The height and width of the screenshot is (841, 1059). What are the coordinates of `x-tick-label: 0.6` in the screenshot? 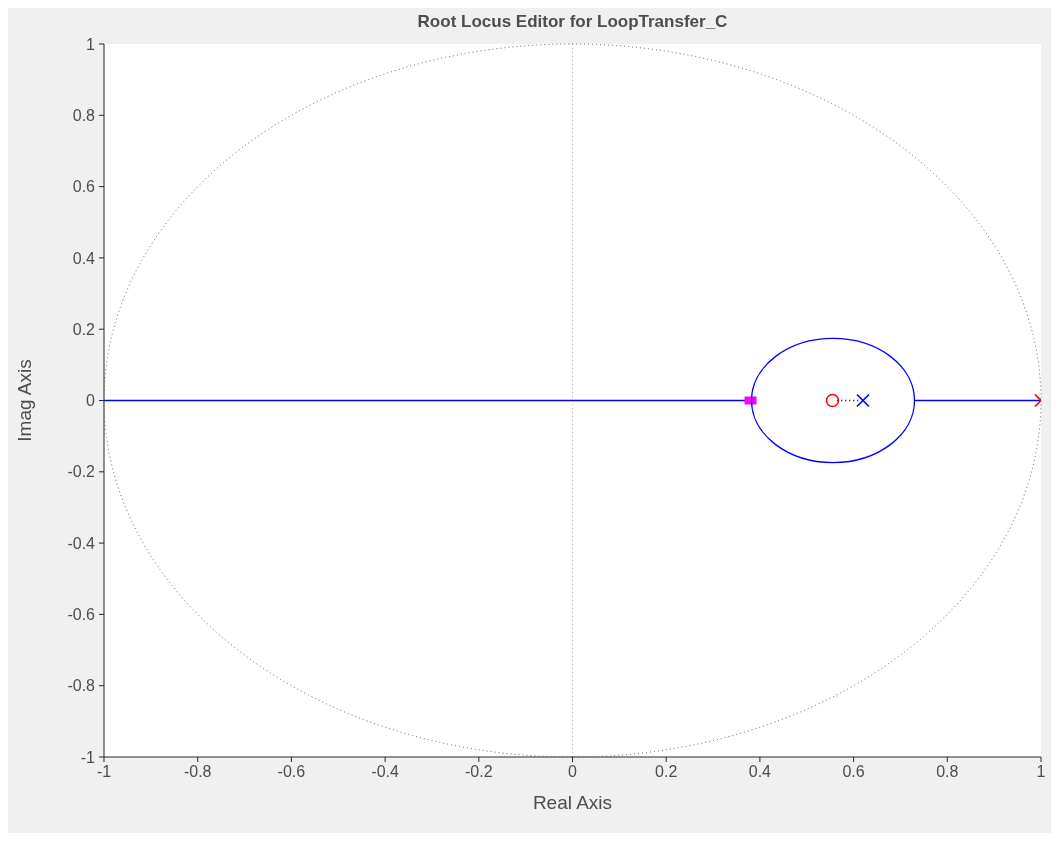 It's located at (853, 772).